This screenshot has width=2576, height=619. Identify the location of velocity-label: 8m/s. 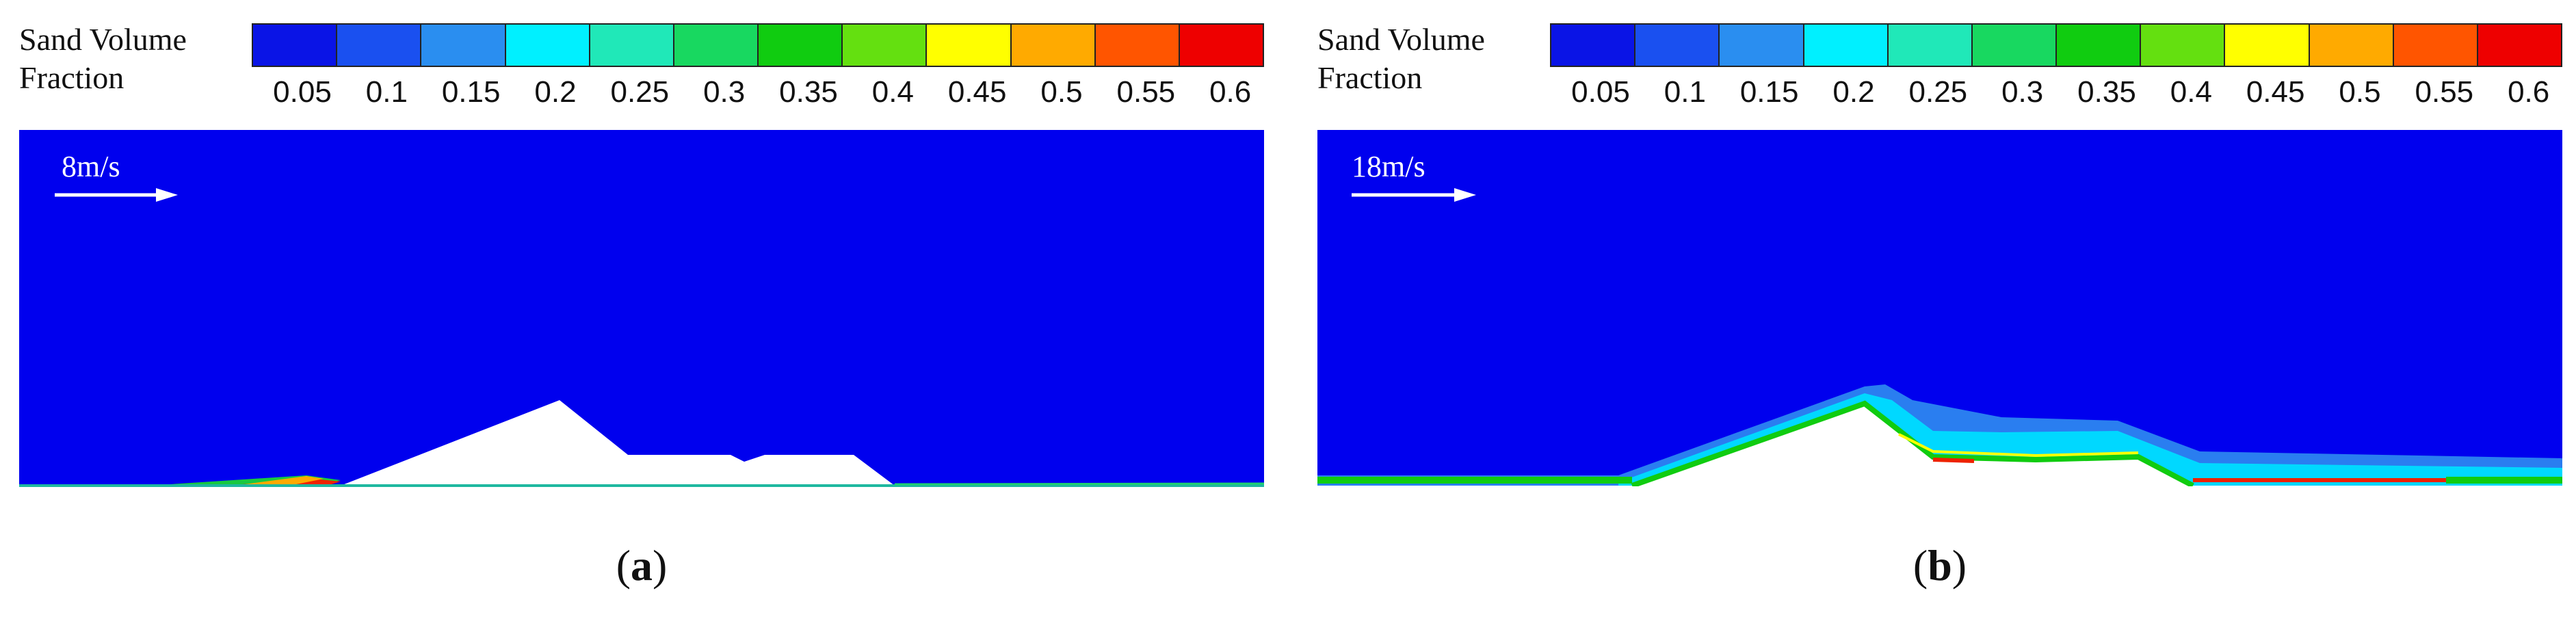
(91, 166).